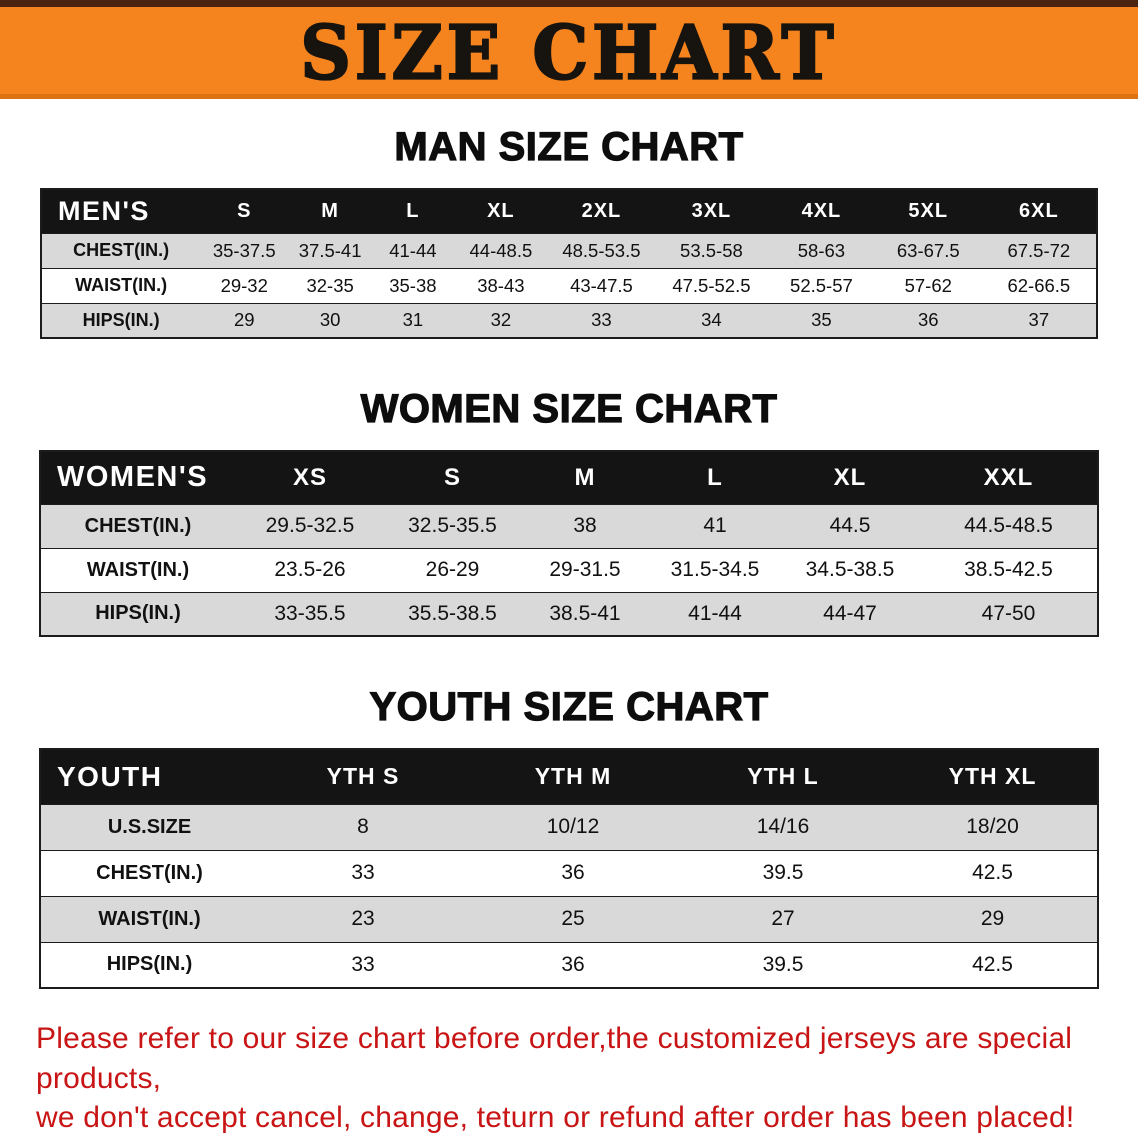  I want to click on table-cell: 14/16, so click(783, 826).